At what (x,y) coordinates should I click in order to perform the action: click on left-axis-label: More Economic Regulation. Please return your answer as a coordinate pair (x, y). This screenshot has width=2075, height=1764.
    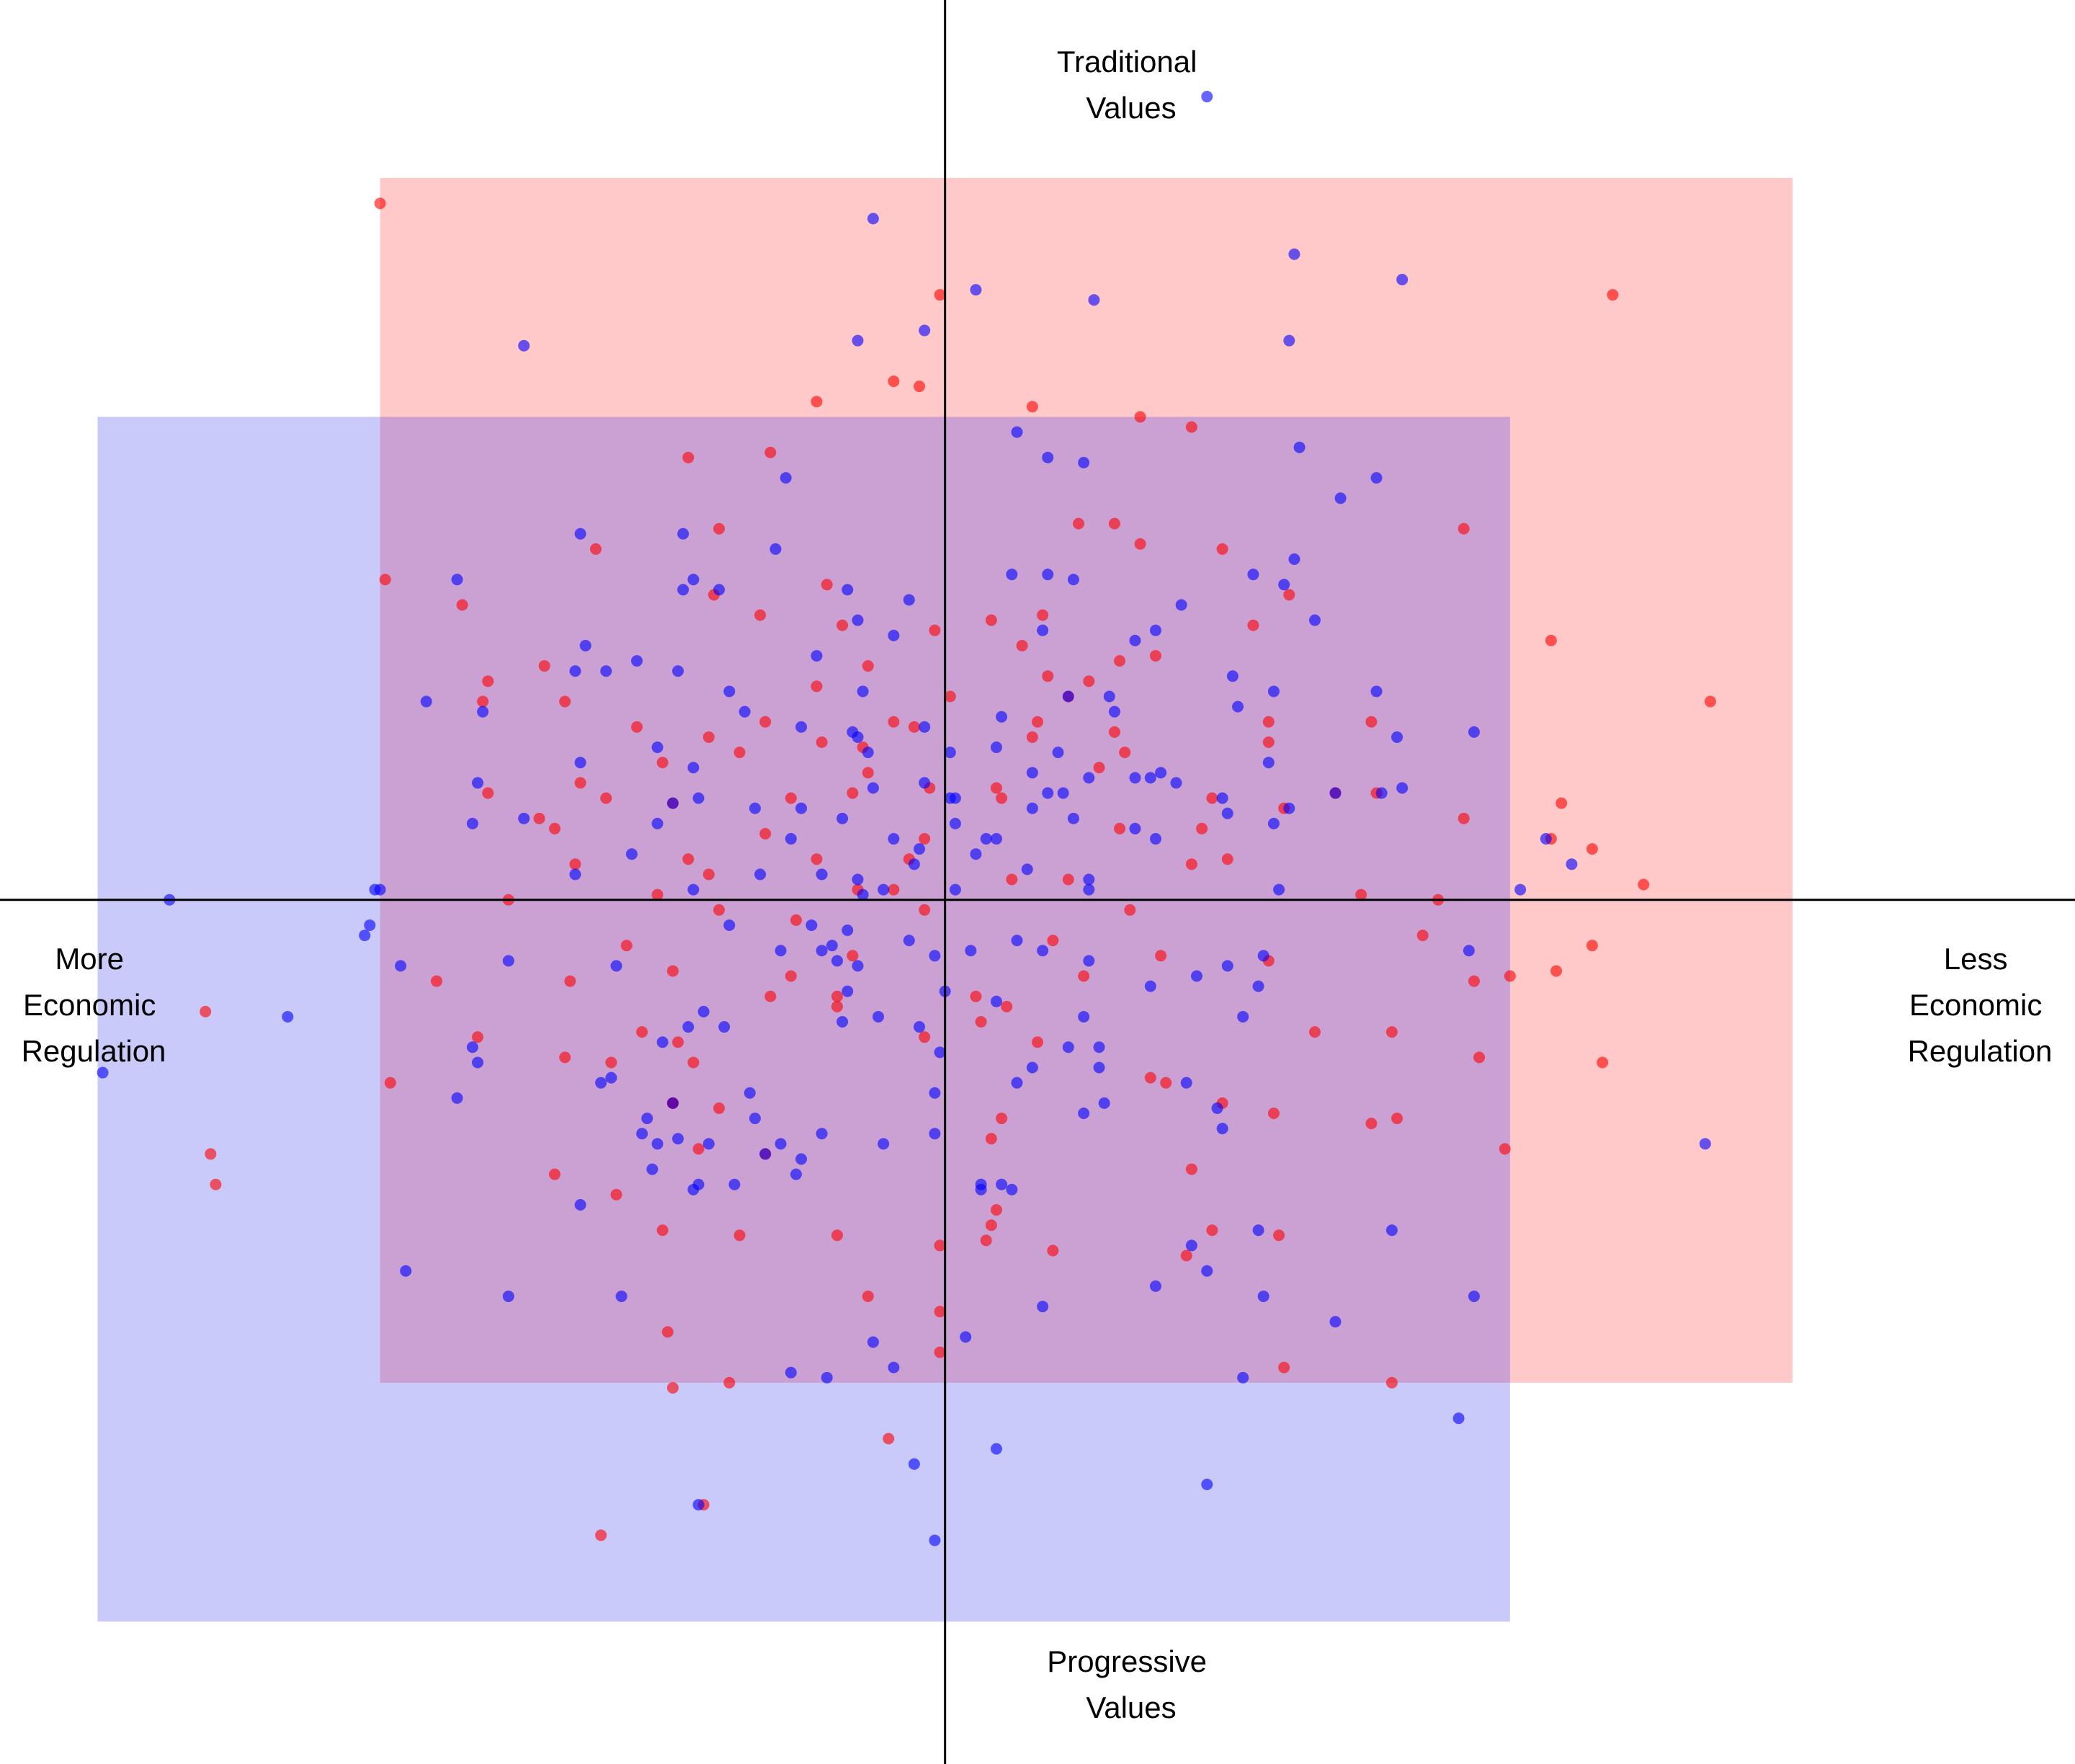
    Looking at the image, I should click on (94, 1005).